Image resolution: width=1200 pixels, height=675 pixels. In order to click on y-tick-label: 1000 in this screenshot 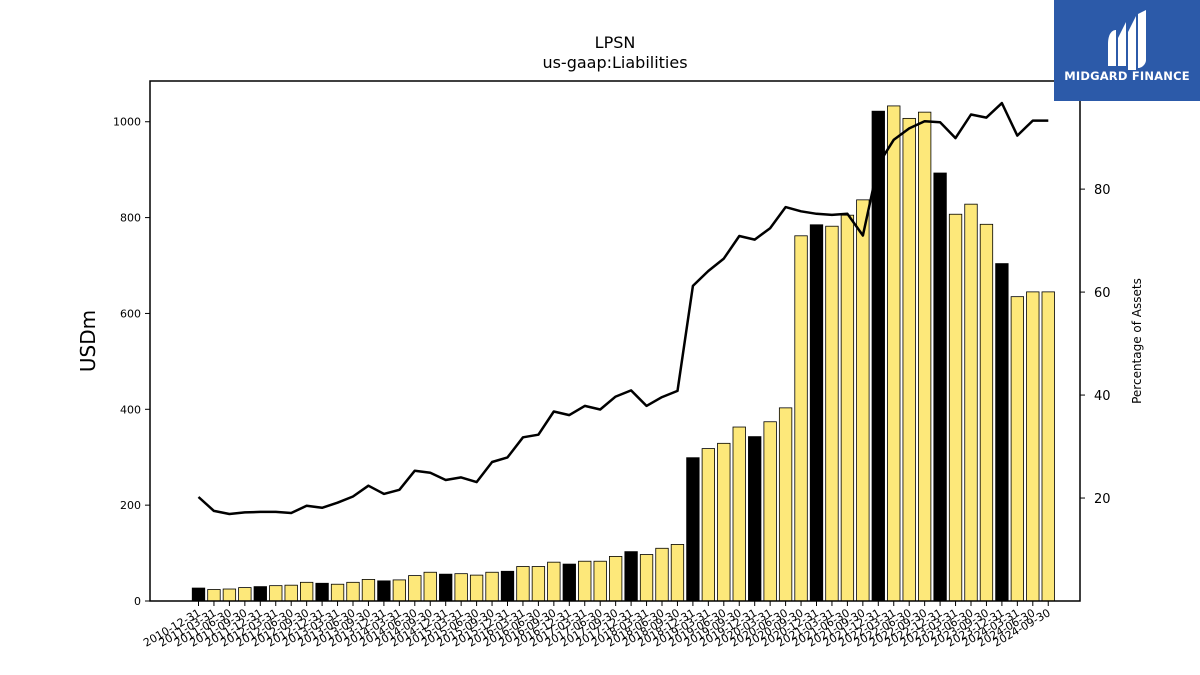, I will do `click(127, 122)`.